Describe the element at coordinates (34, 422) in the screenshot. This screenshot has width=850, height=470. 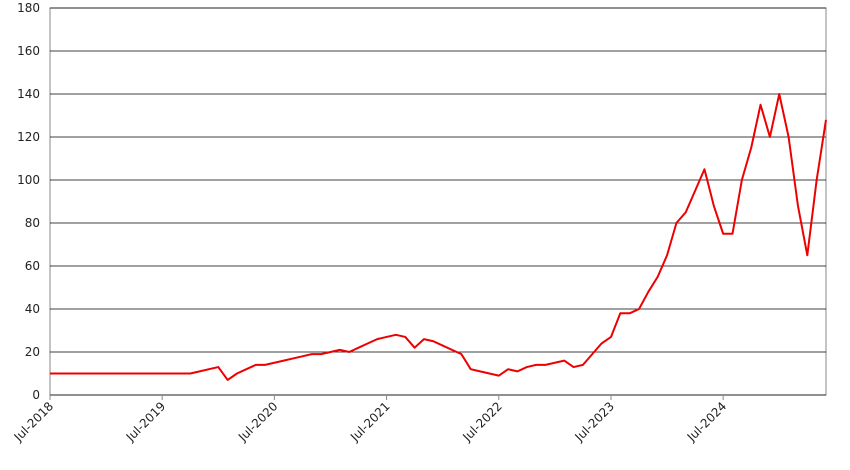
I see `x-tick-label: Jul-2018` at that location.